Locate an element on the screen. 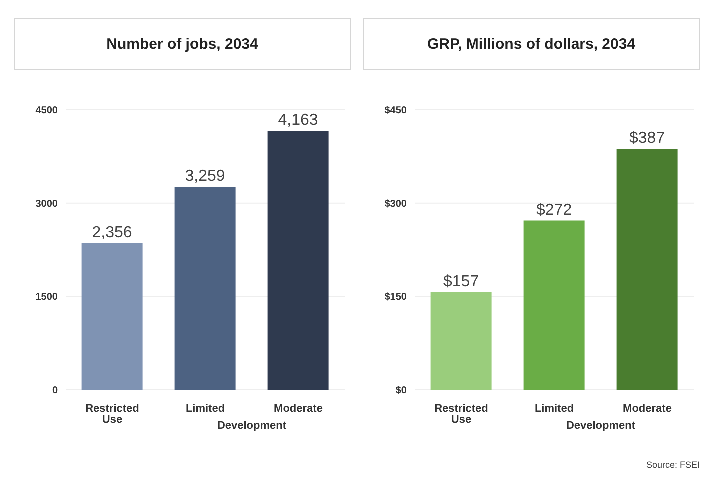 This screenshot has height=492, width=706. y-tick-label: $300 is located at coordinates (396, 204).